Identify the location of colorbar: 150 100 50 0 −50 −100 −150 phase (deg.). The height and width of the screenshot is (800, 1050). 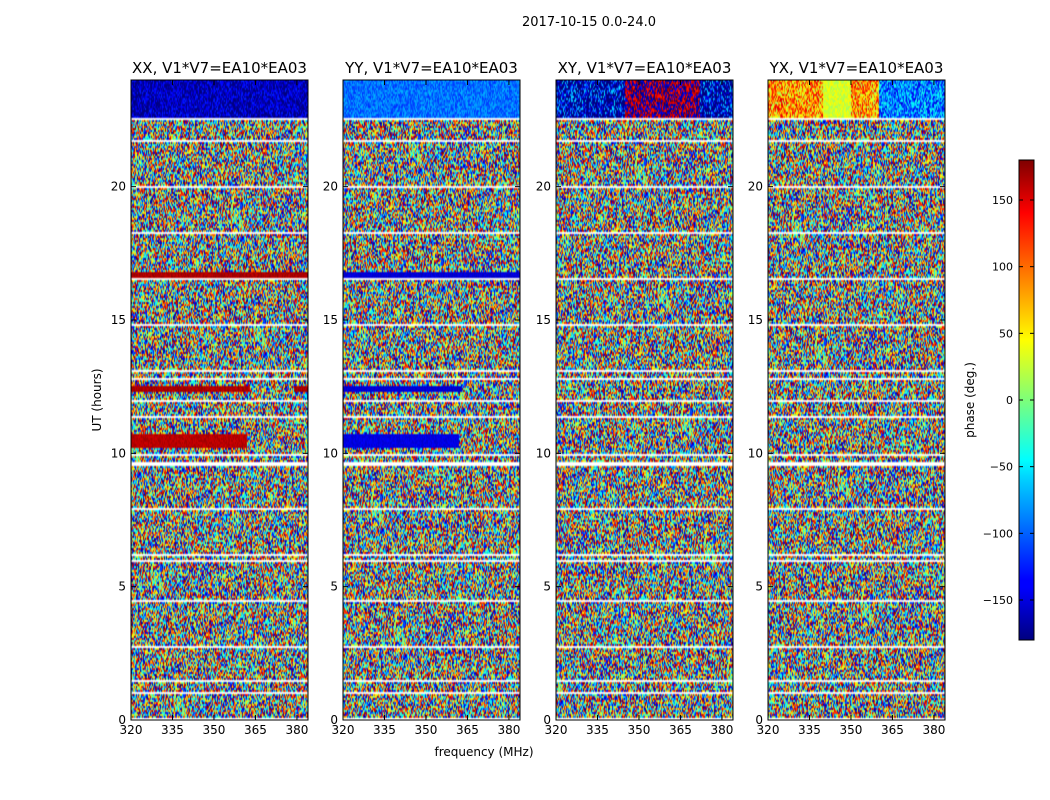
(999, 400).